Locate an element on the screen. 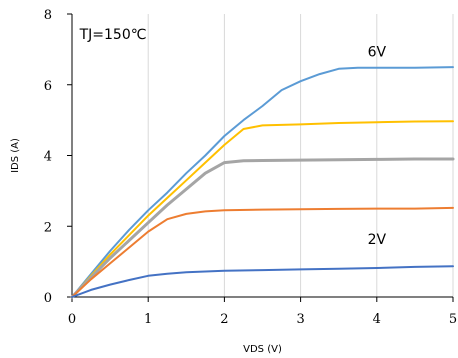 This screenshot has width=458, height=358. x-tick-label-1: 1 is located at coordinates (148, 319).